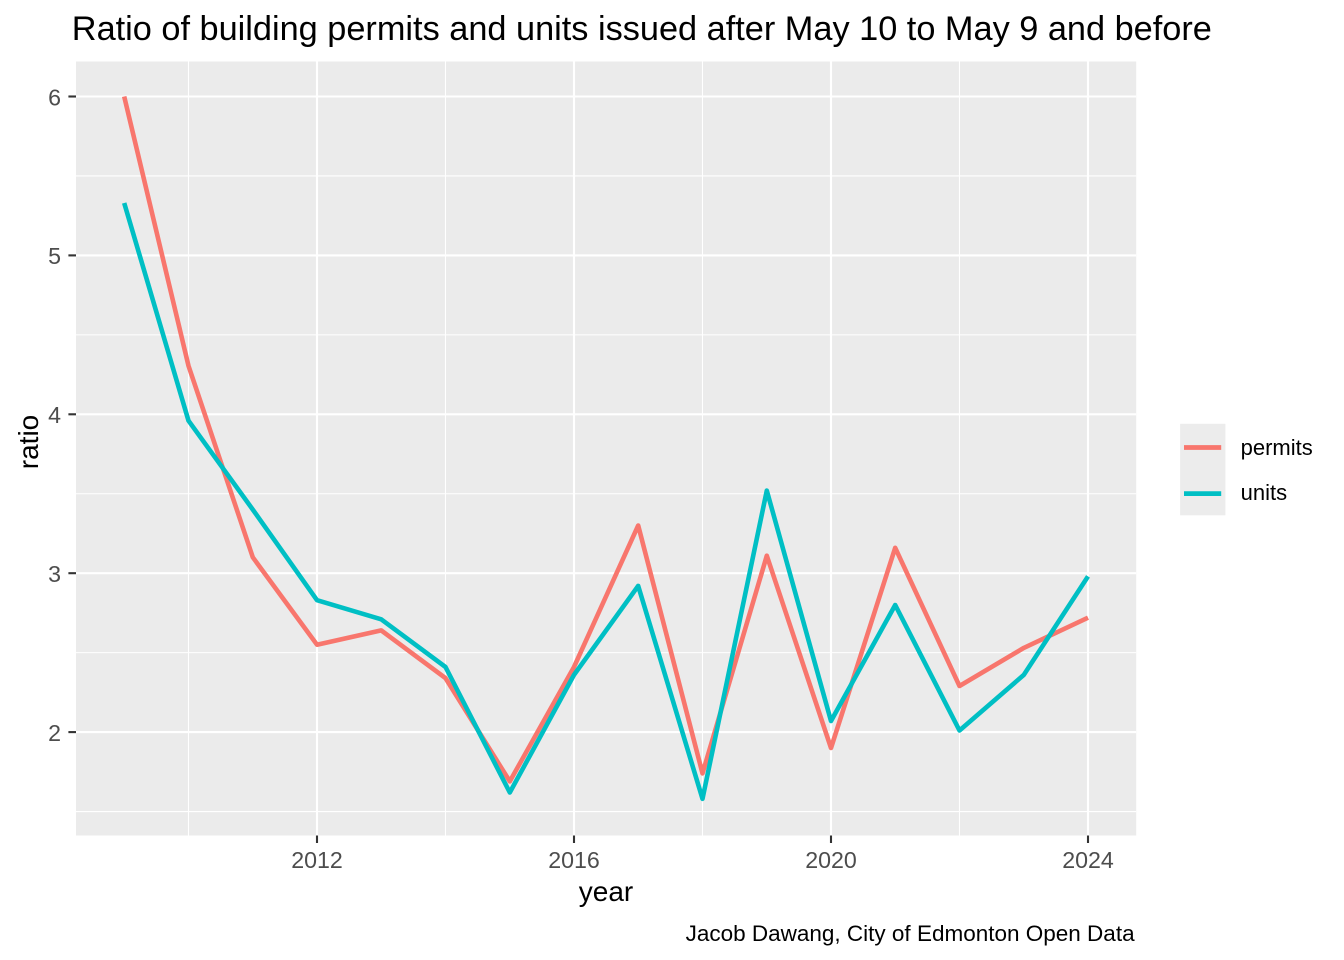 The height and width of the screenshot is (960, 1344). I want to click on svg-text: 2016, so click(574, 860).